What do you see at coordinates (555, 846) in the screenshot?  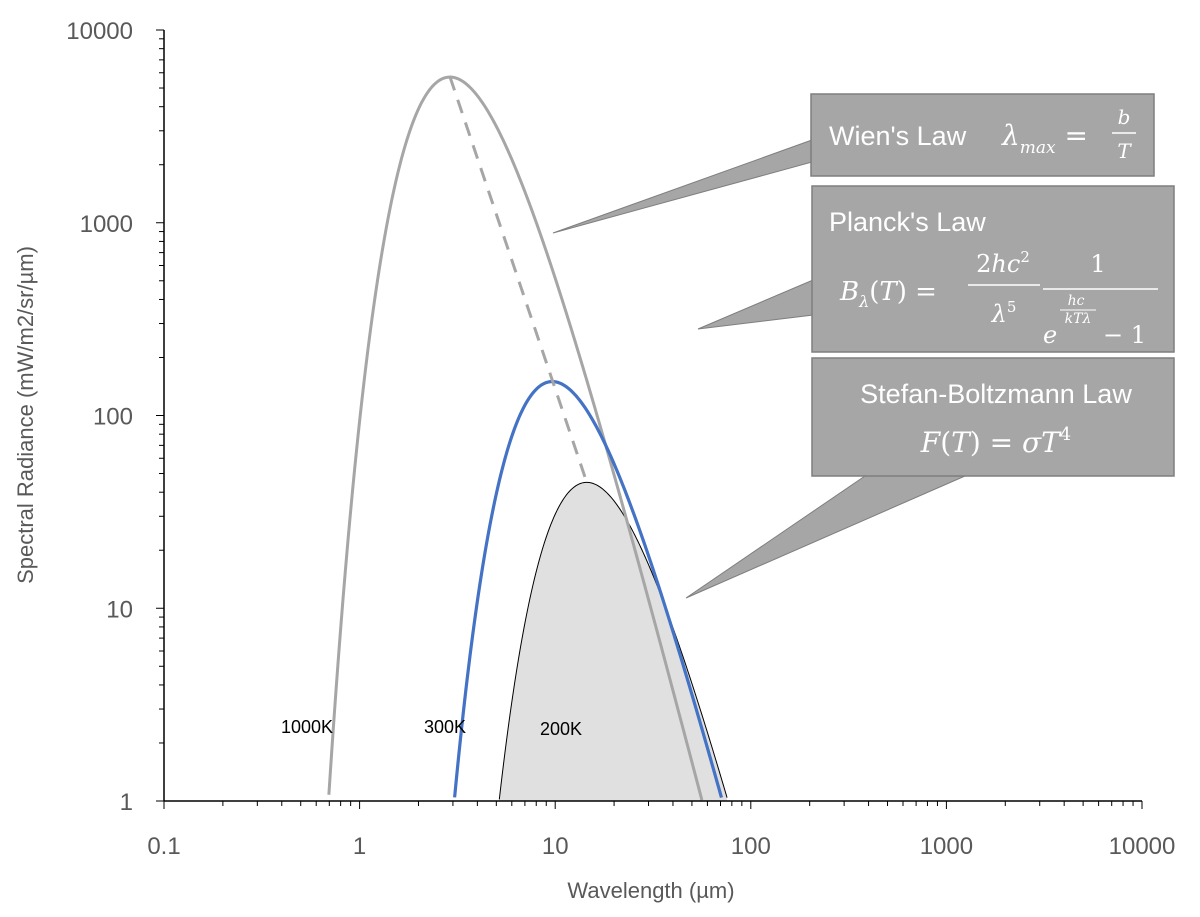 I see `x-tick-label: 10` at bounding box center [555, 846].